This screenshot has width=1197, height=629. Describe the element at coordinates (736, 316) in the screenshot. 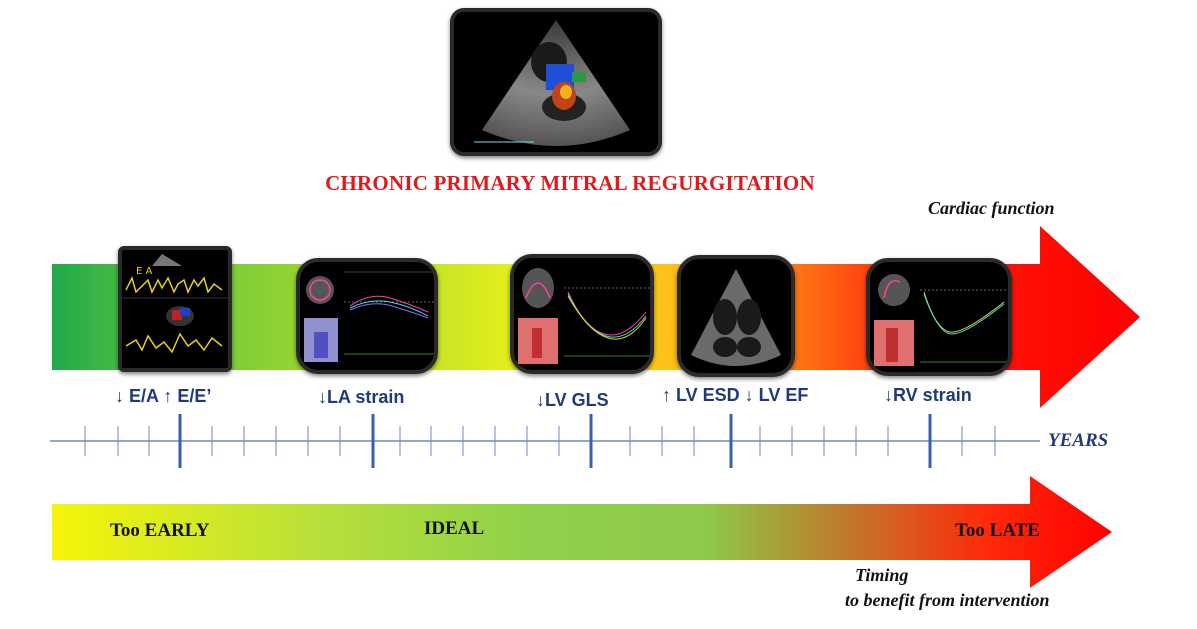

I see `apical-echo-image` at that location.